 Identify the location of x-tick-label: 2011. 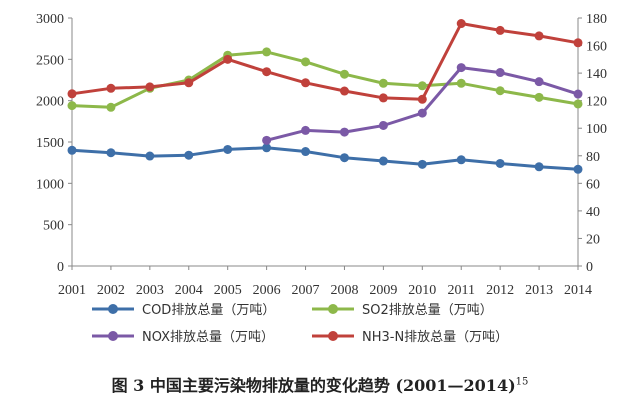
(460, 290).